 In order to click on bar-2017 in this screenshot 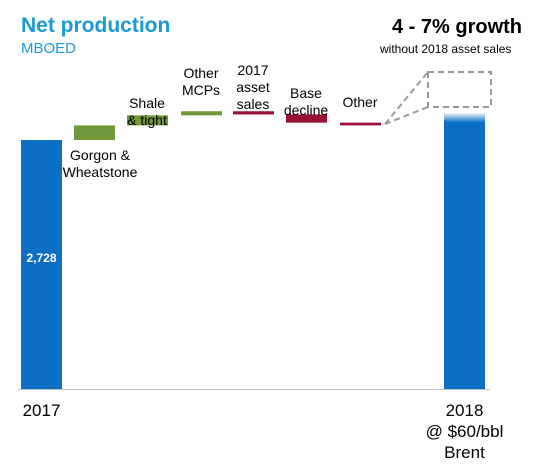, I will do `click(41, 264)`.